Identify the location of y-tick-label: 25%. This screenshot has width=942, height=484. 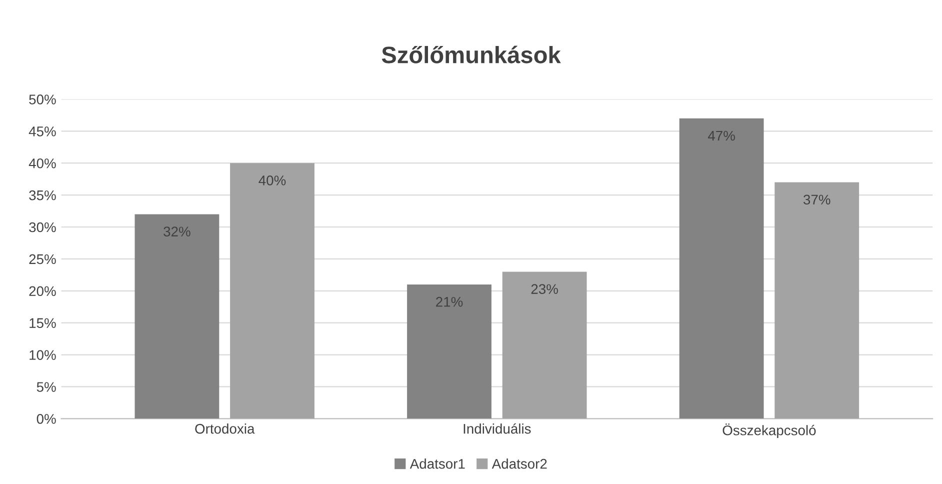
(42, 259).